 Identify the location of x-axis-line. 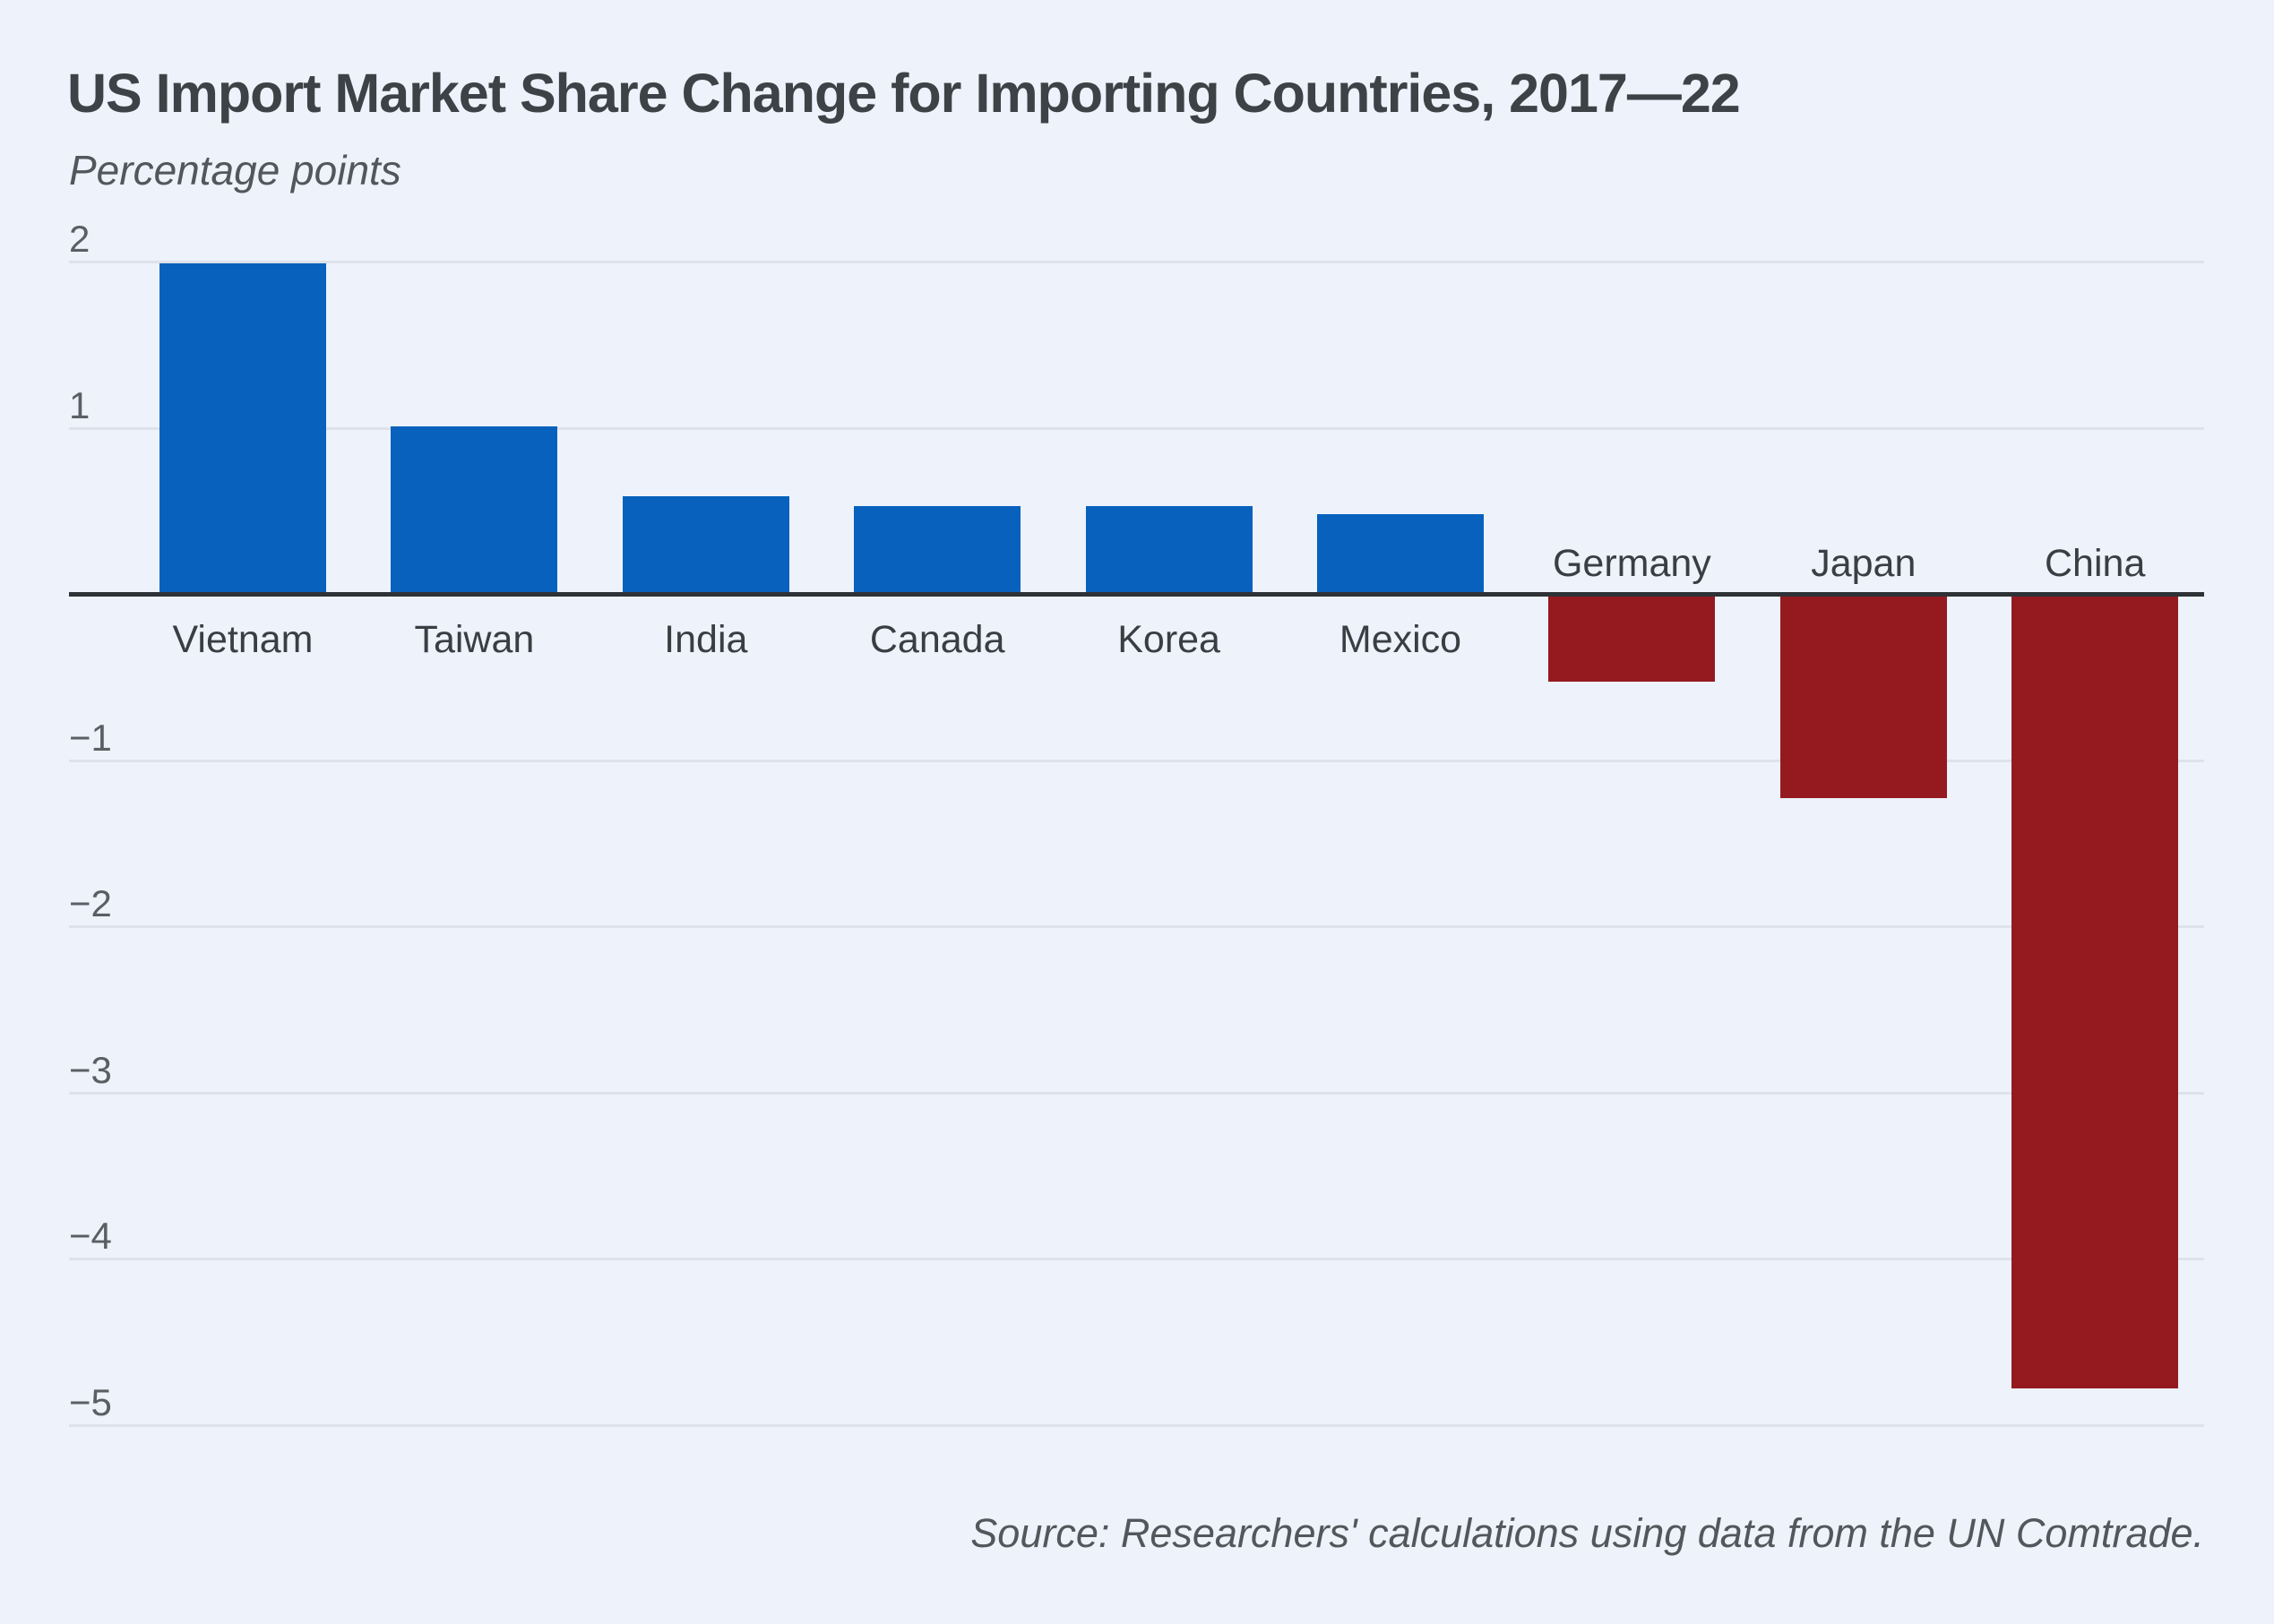
(1136, 594).